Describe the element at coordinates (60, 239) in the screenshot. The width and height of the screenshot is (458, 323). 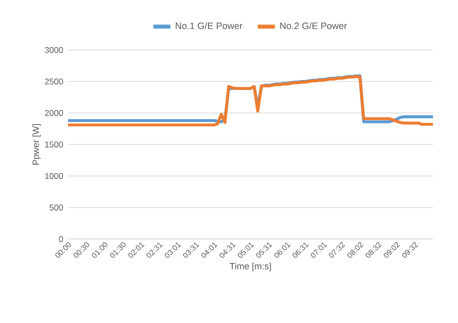
I see `y-tick-label: 0` at that location.